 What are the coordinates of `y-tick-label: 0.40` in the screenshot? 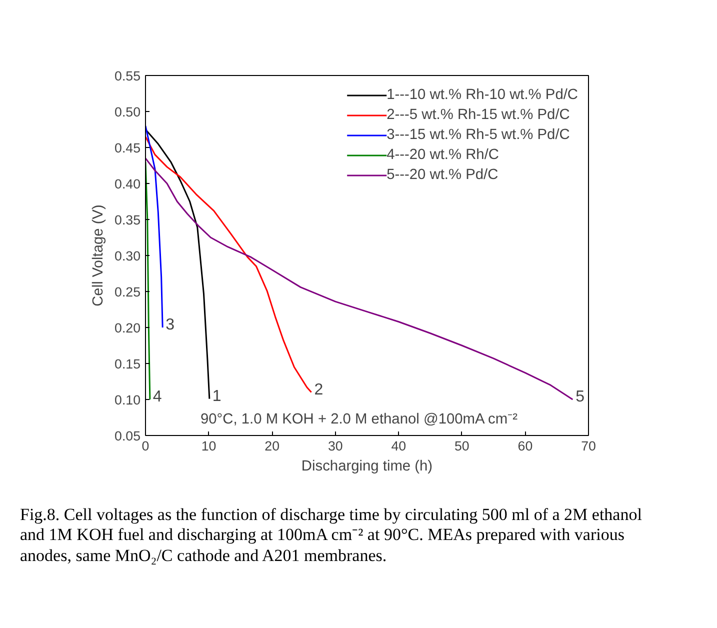 It's located at (127, 184).